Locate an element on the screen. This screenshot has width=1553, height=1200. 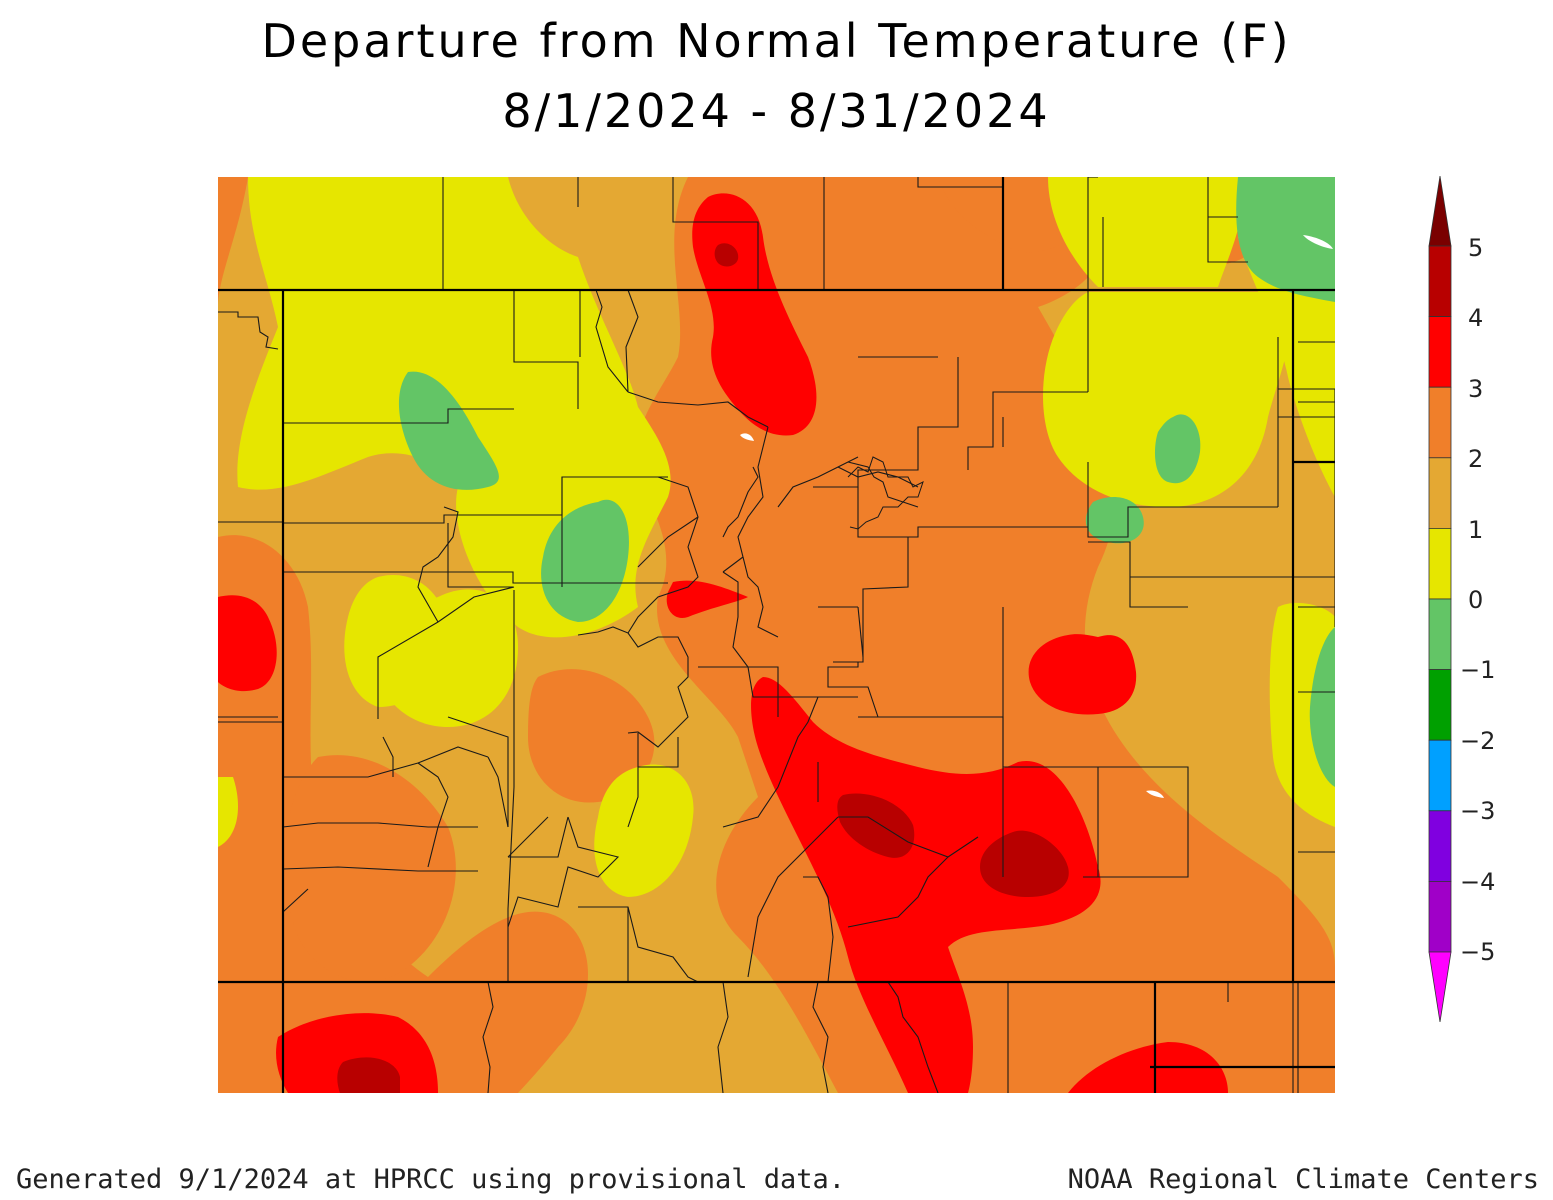
legend-color-bins is located at coordinates (1440, 599).